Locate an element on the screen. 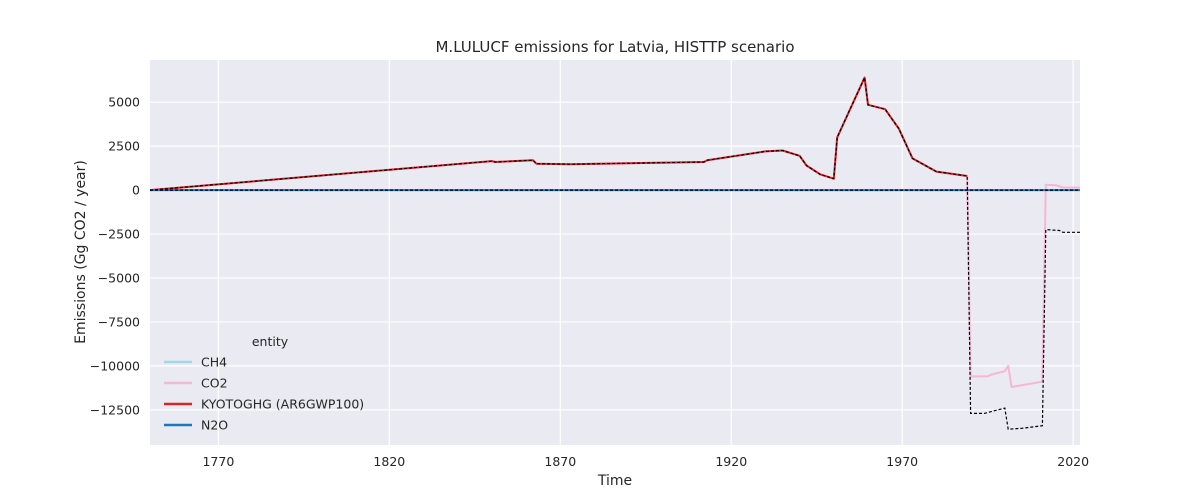 The height and width of the screenshot is (500, 1200). legend: entity CH4 CO2 KYOTOGHG (AR6GWP100) N2O is located at coordinates (264, 383).